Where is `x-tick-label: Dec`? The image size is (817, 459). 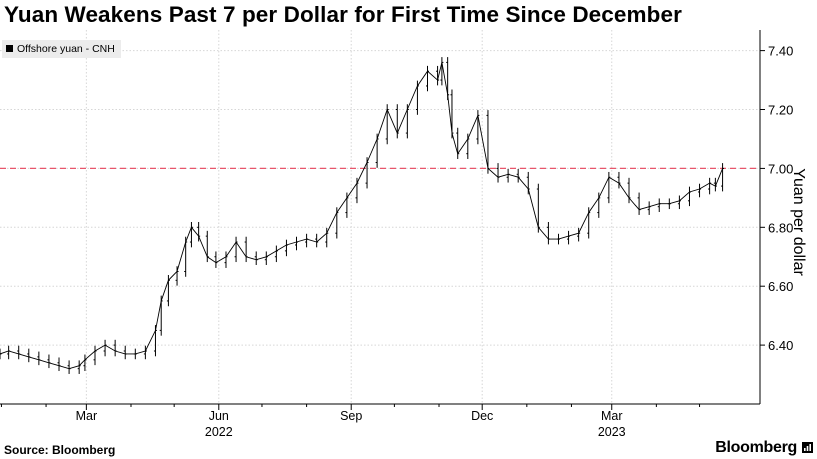 x-tick-label: Dec is located at coordinates (482, 416).